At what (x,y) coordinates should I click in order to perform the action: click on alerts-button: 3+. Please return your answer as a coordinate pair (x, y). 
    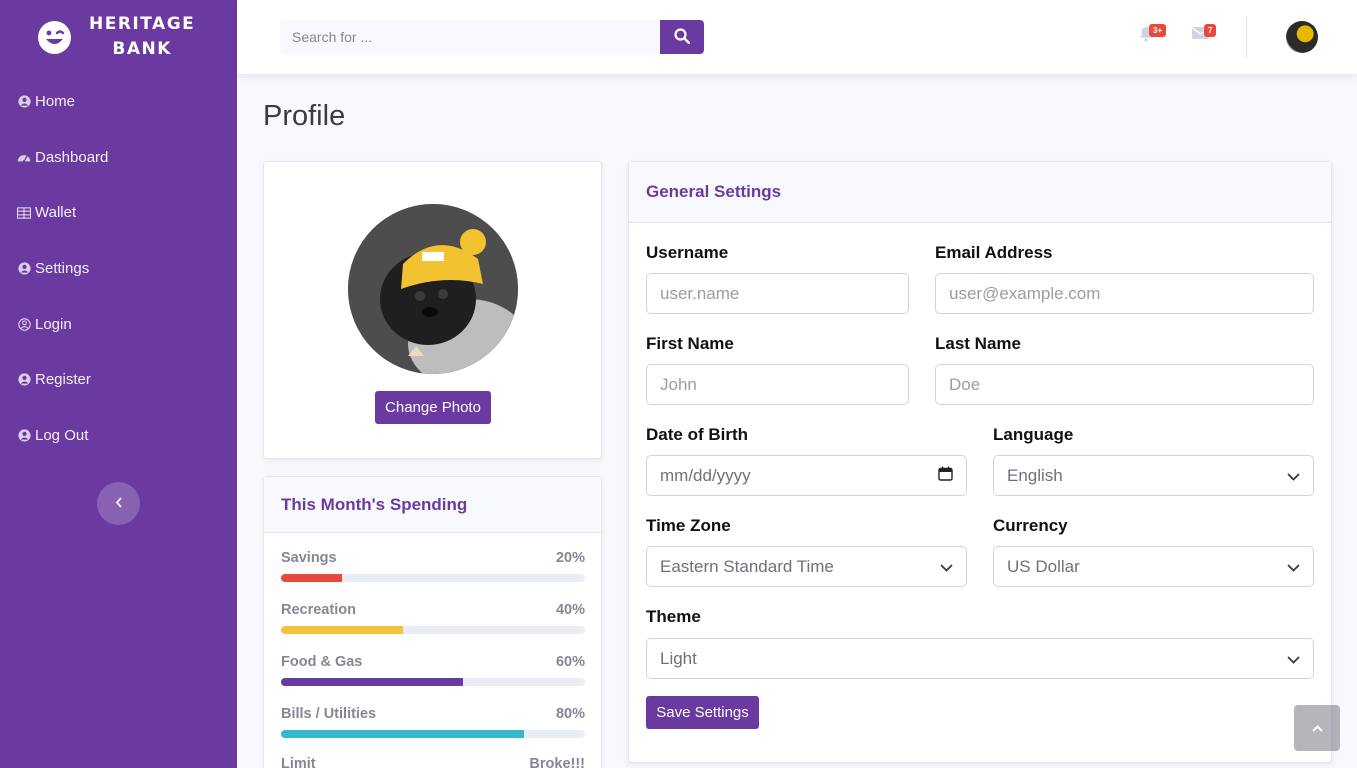
    Looking at the image, I should click on (1153, 35).